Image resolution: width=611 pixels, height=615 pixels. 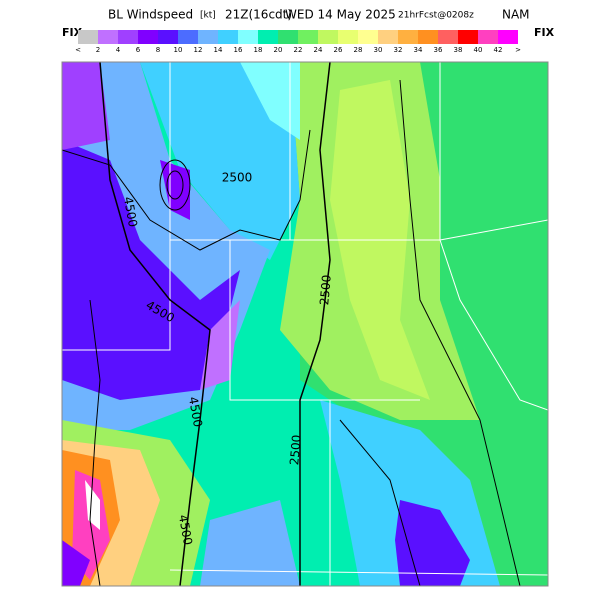 What do you see at coordinates (258, 50) in the screenshot?
I see `legend-label: 18` at bounding box center [258, 50].